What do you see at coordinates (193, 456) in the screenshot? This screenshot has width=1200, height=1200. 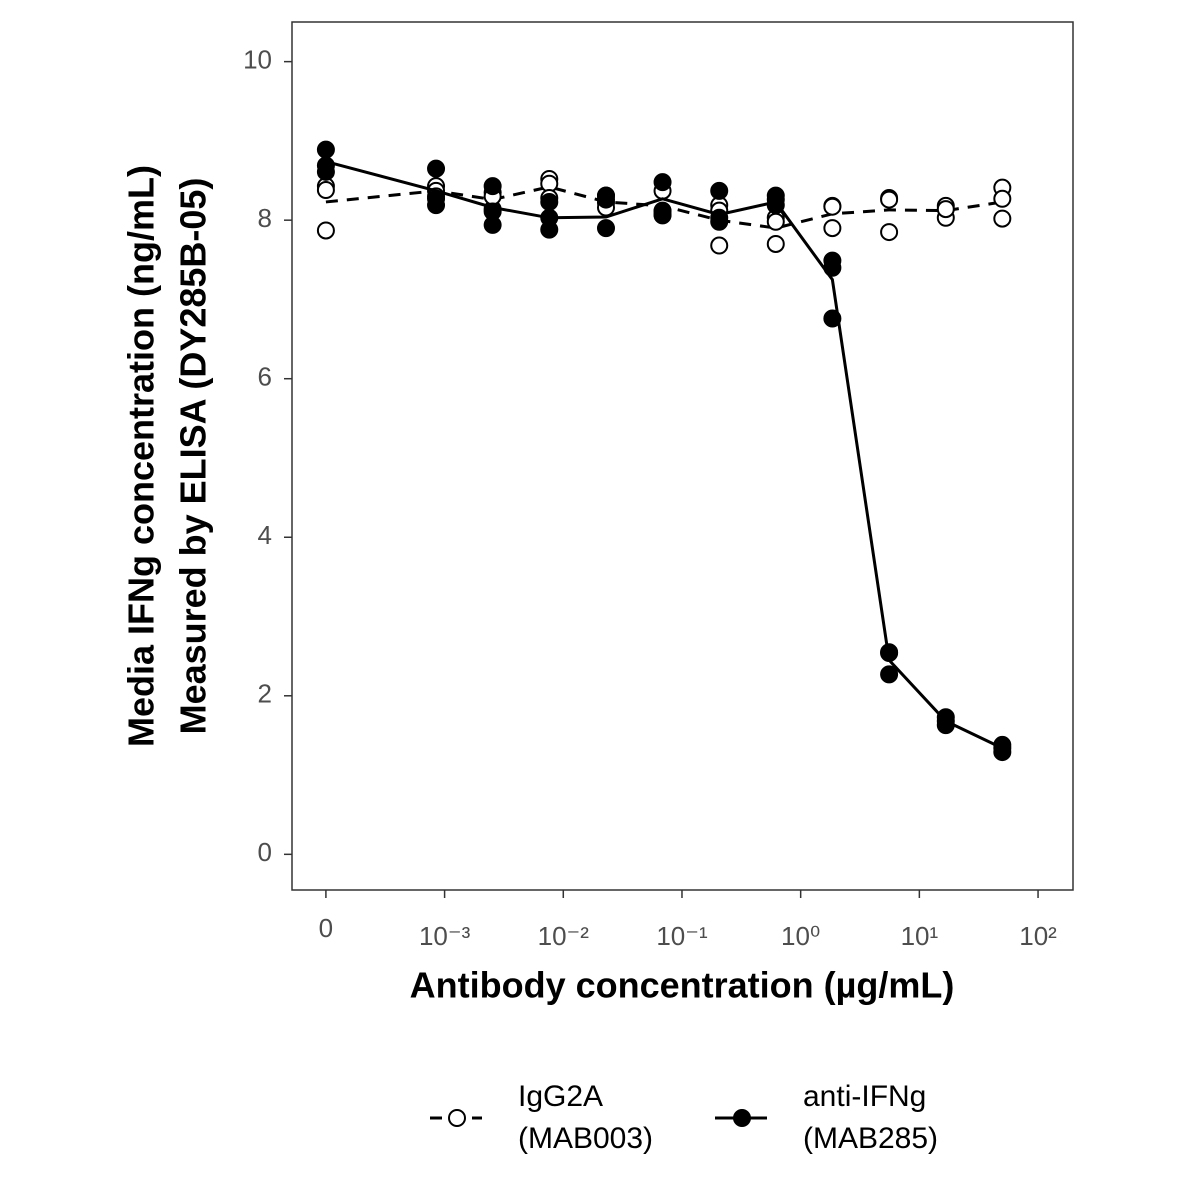 I see `y-axis-title: Measured by ELISA (DY285B-05)` at bounding box center [193, 456].